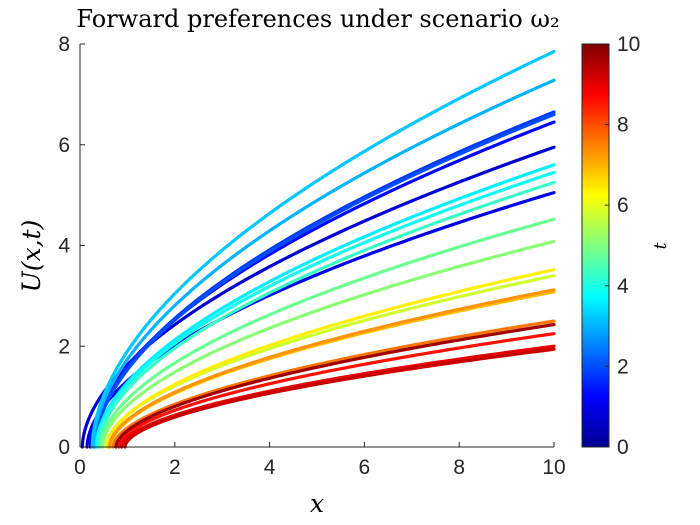  What do you see at coordinates (80, 467) in the screenshot?
I see `x-tick-label: 0` at bounding box center [80, 467].